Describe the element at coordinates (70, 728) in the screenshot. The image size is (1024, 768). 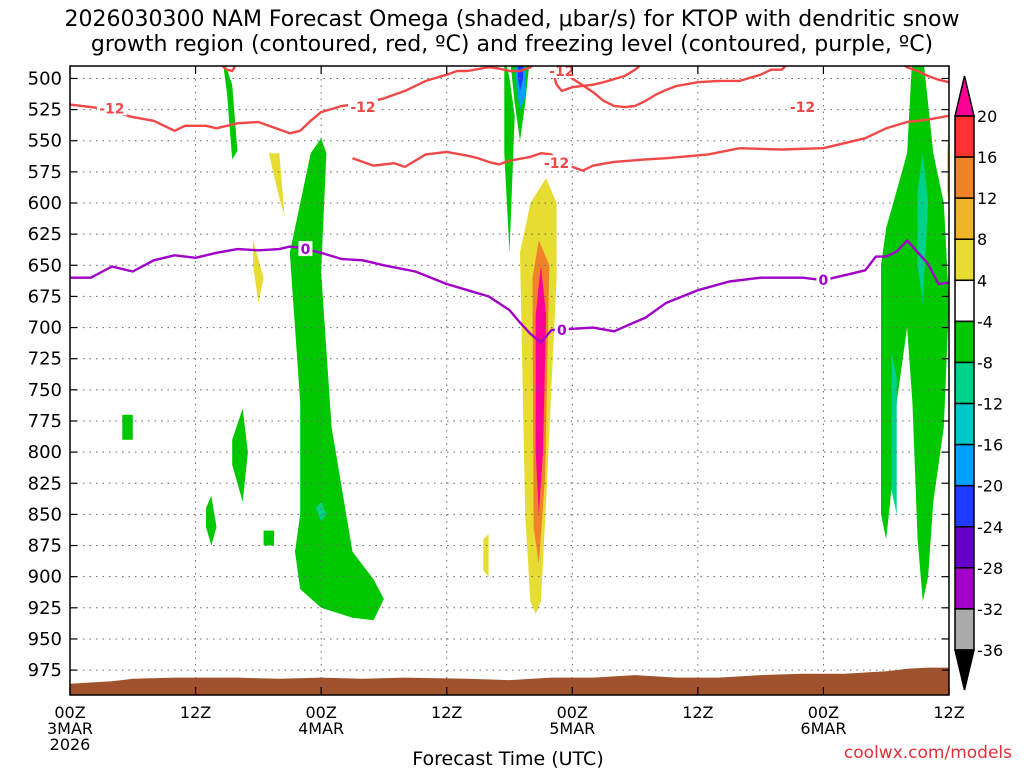
I see `x-tick-label: 3MAR` at that location.